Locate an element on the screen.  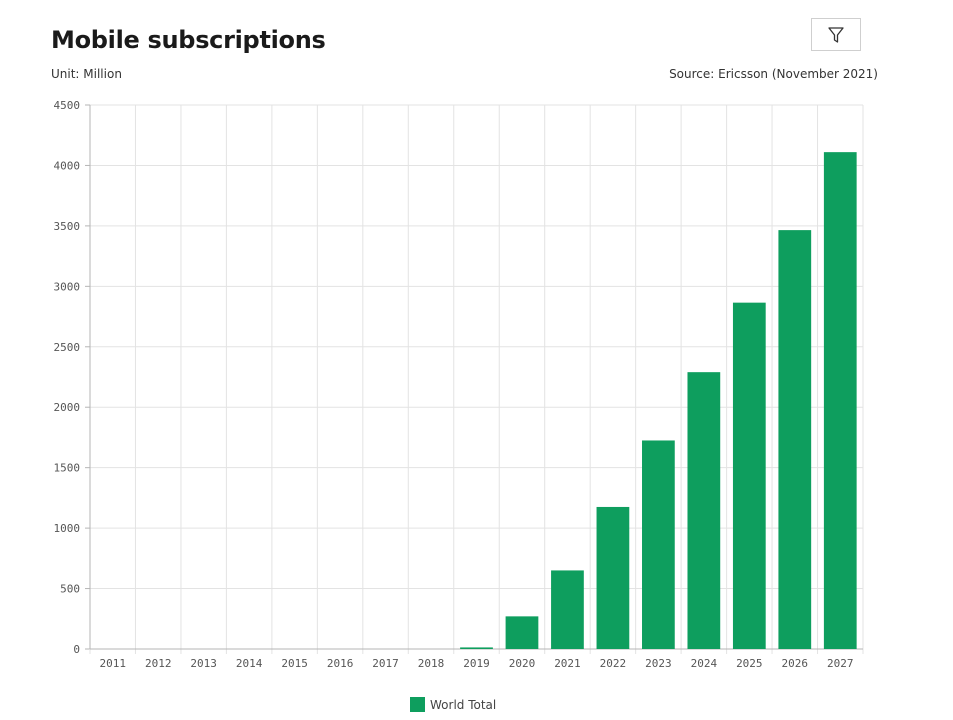
x-tick-label: 2026 is located at coordinates (795, 663).